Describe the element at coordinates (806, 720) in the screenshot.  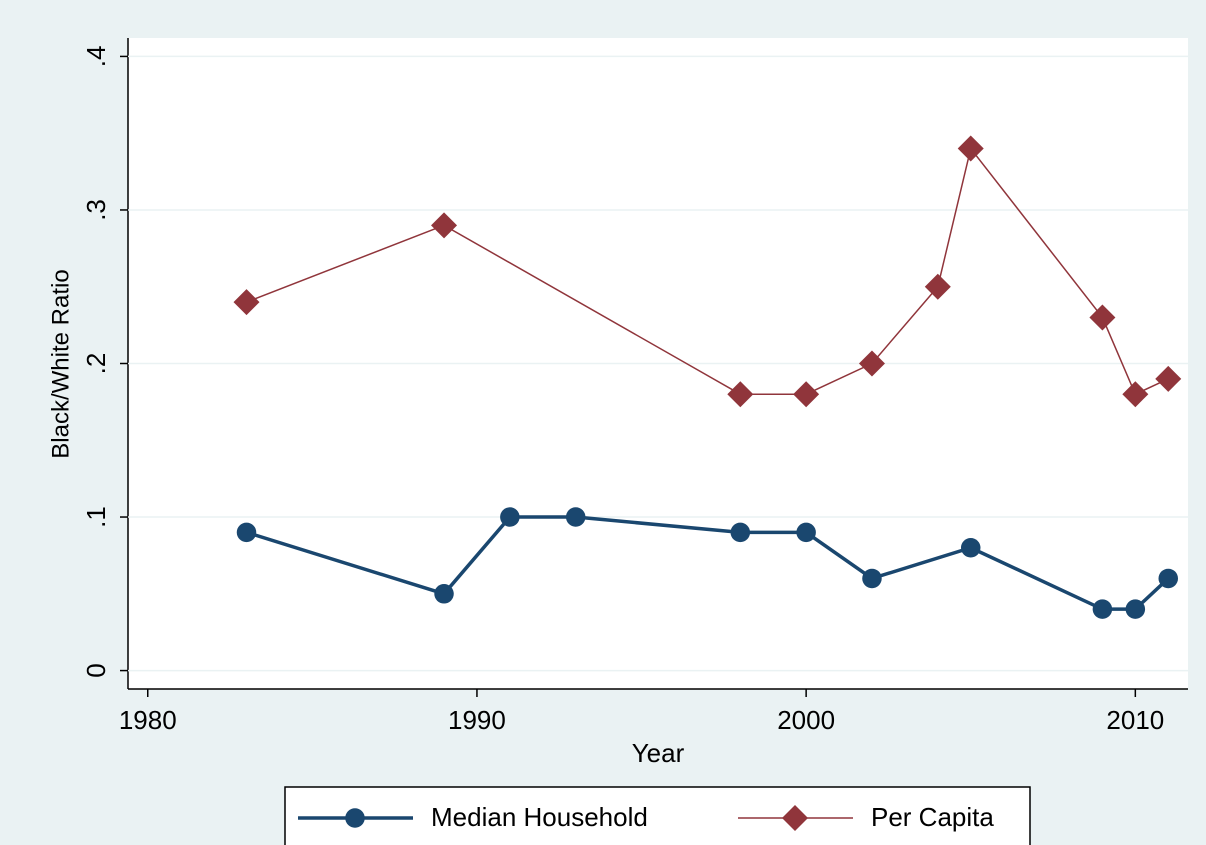
I see `x-tick-label: 2000` at that location.